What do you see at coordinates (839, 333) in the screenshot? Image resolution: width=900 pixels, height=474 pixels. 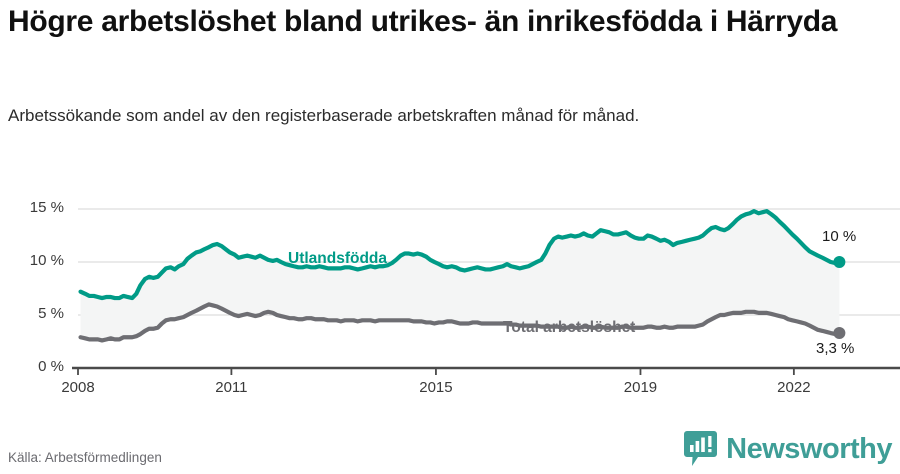 I see `series-end-marker-total-arbetsloshet` at bounding box center [839, 333].